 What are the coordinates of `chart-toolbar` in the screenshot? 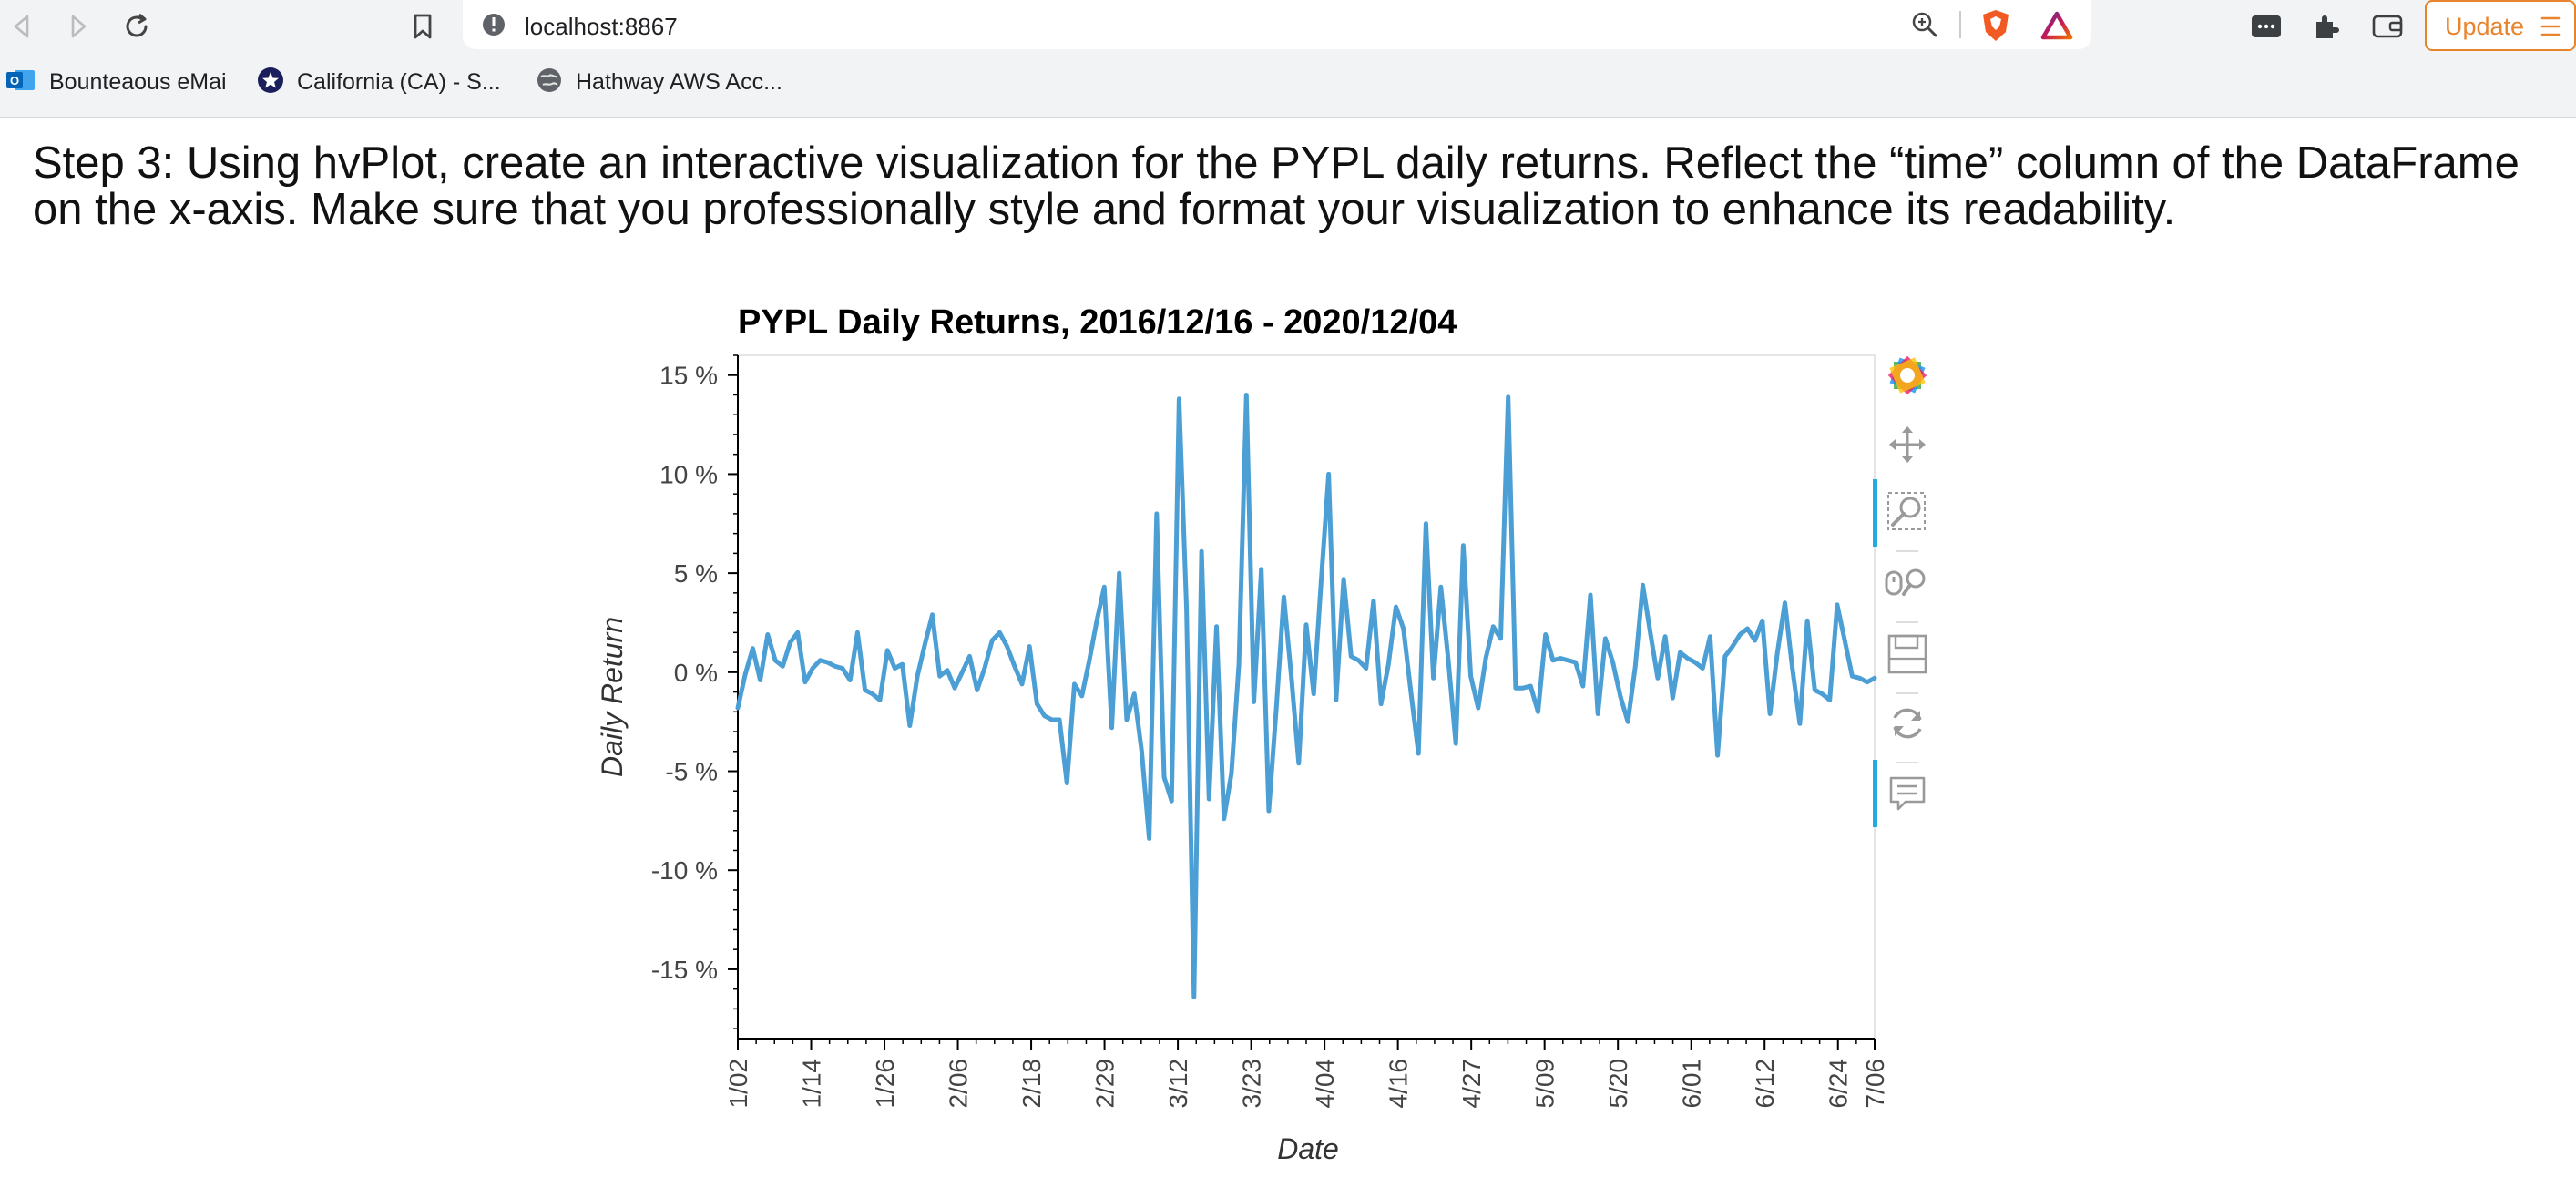 It's located at (1906, 592).